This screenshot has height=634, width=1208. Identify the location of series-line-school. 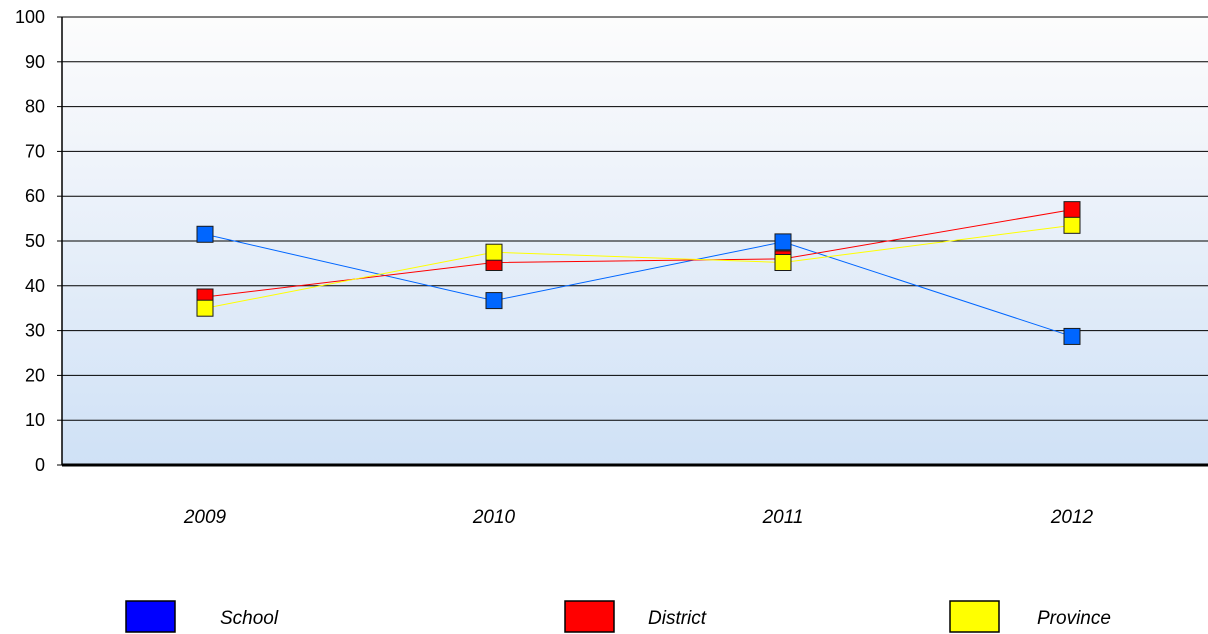
(638, 285).